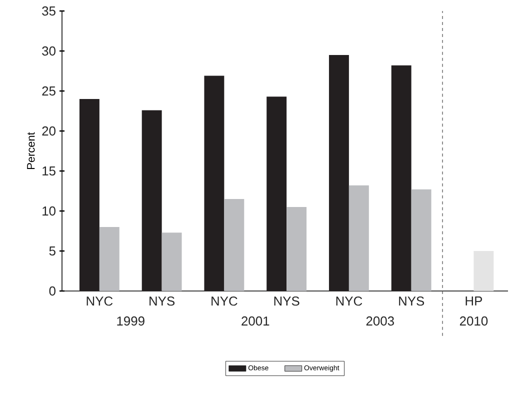 The image size is (522, 419). Describe the element at coordinates (49, 11) in the screenshot. I see `y-tick-label: 35` at that location.